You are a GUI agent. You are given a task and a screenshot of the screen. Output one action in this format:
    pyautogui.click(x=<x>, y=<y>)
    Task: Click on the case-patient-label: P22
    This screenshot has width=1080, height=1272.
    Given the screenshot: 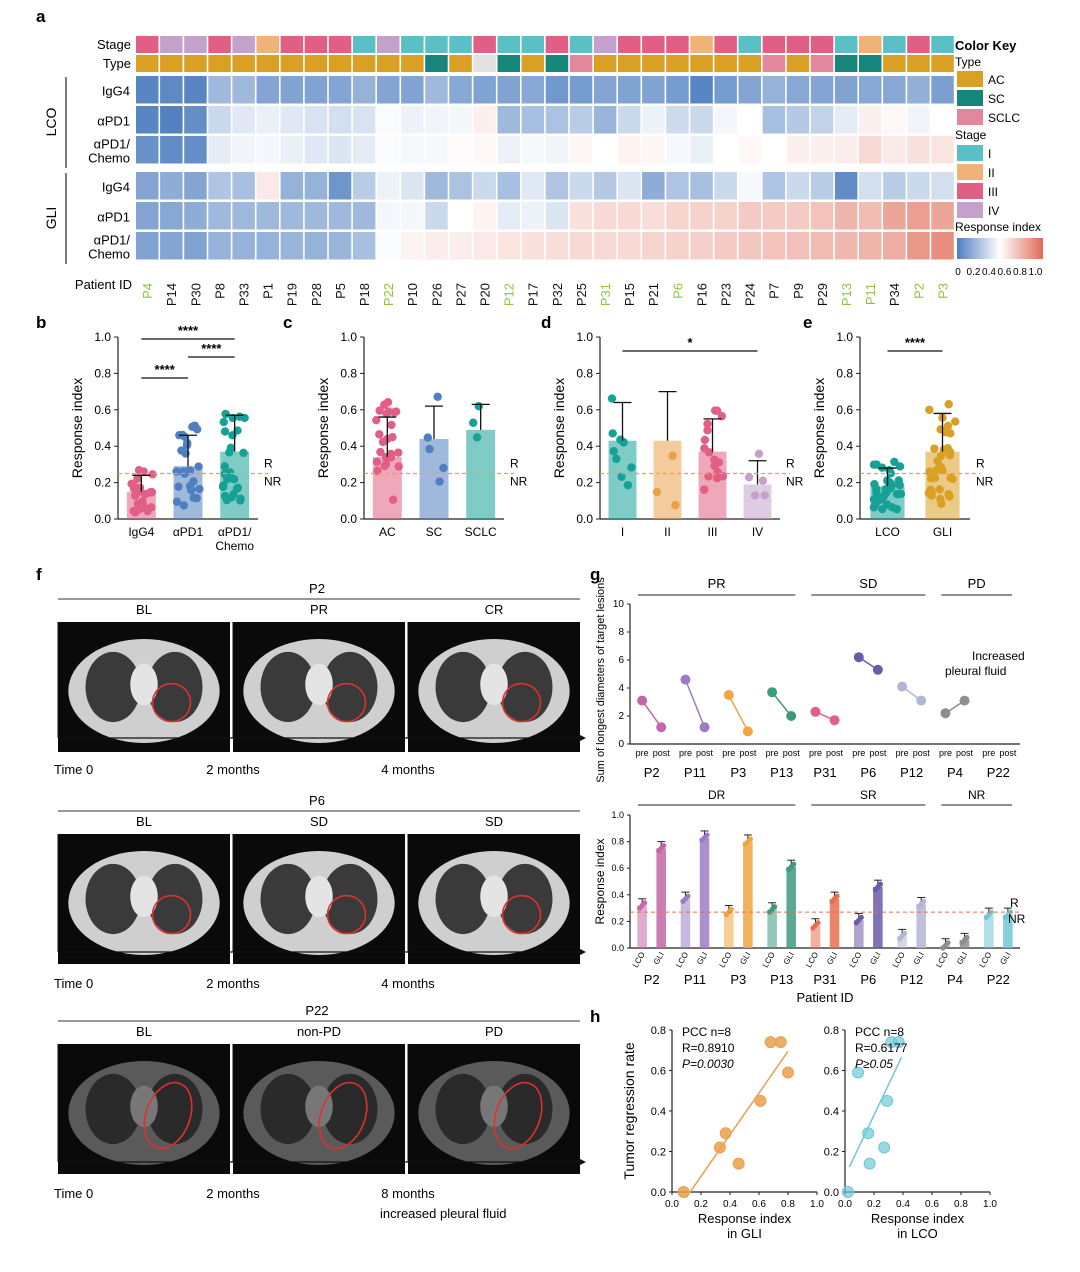 What is the action you would take?
    pyautogui.click(x=316, y=1010)
    